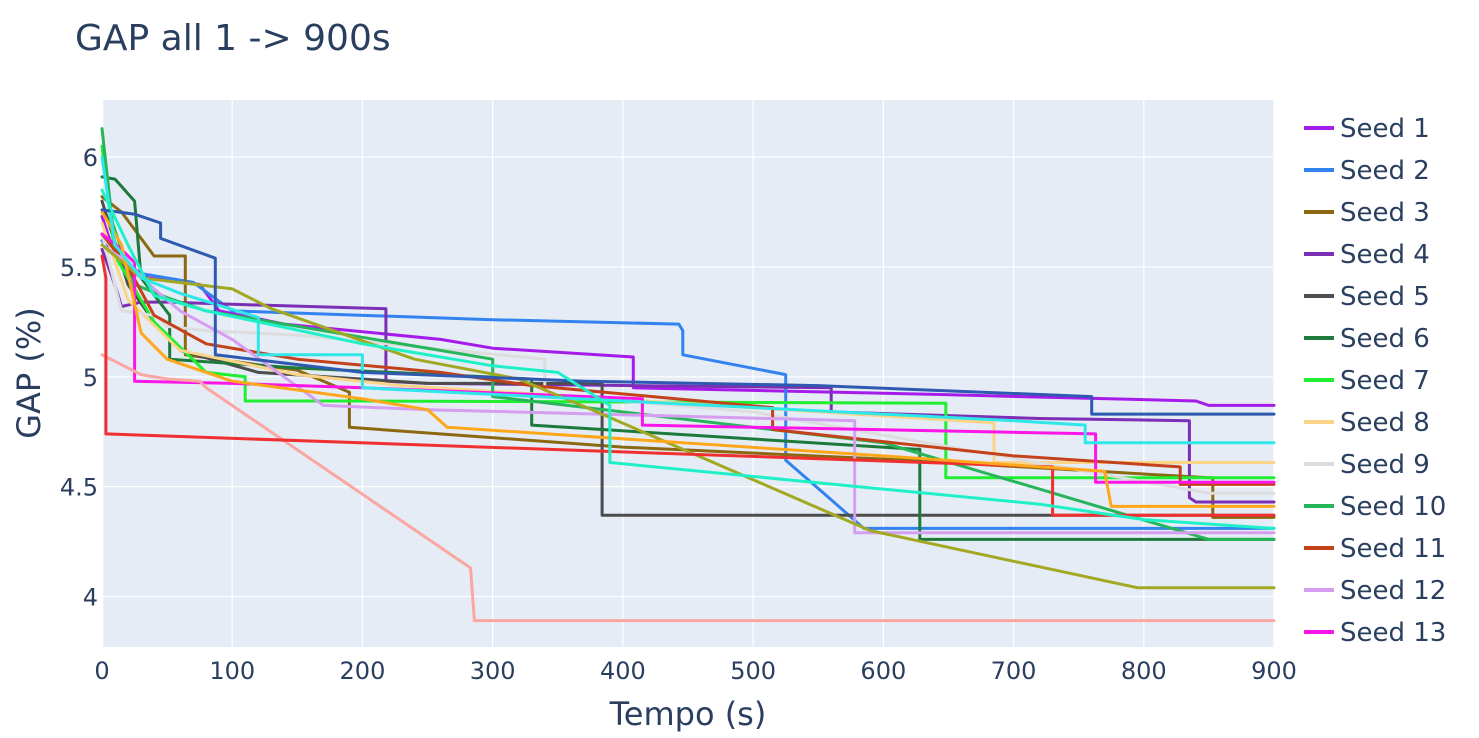 The image size is (1479, 738). Describe the element at coordinates (1385, 171) in the screenshot. I see `legend-label: Seed 2` at that location.